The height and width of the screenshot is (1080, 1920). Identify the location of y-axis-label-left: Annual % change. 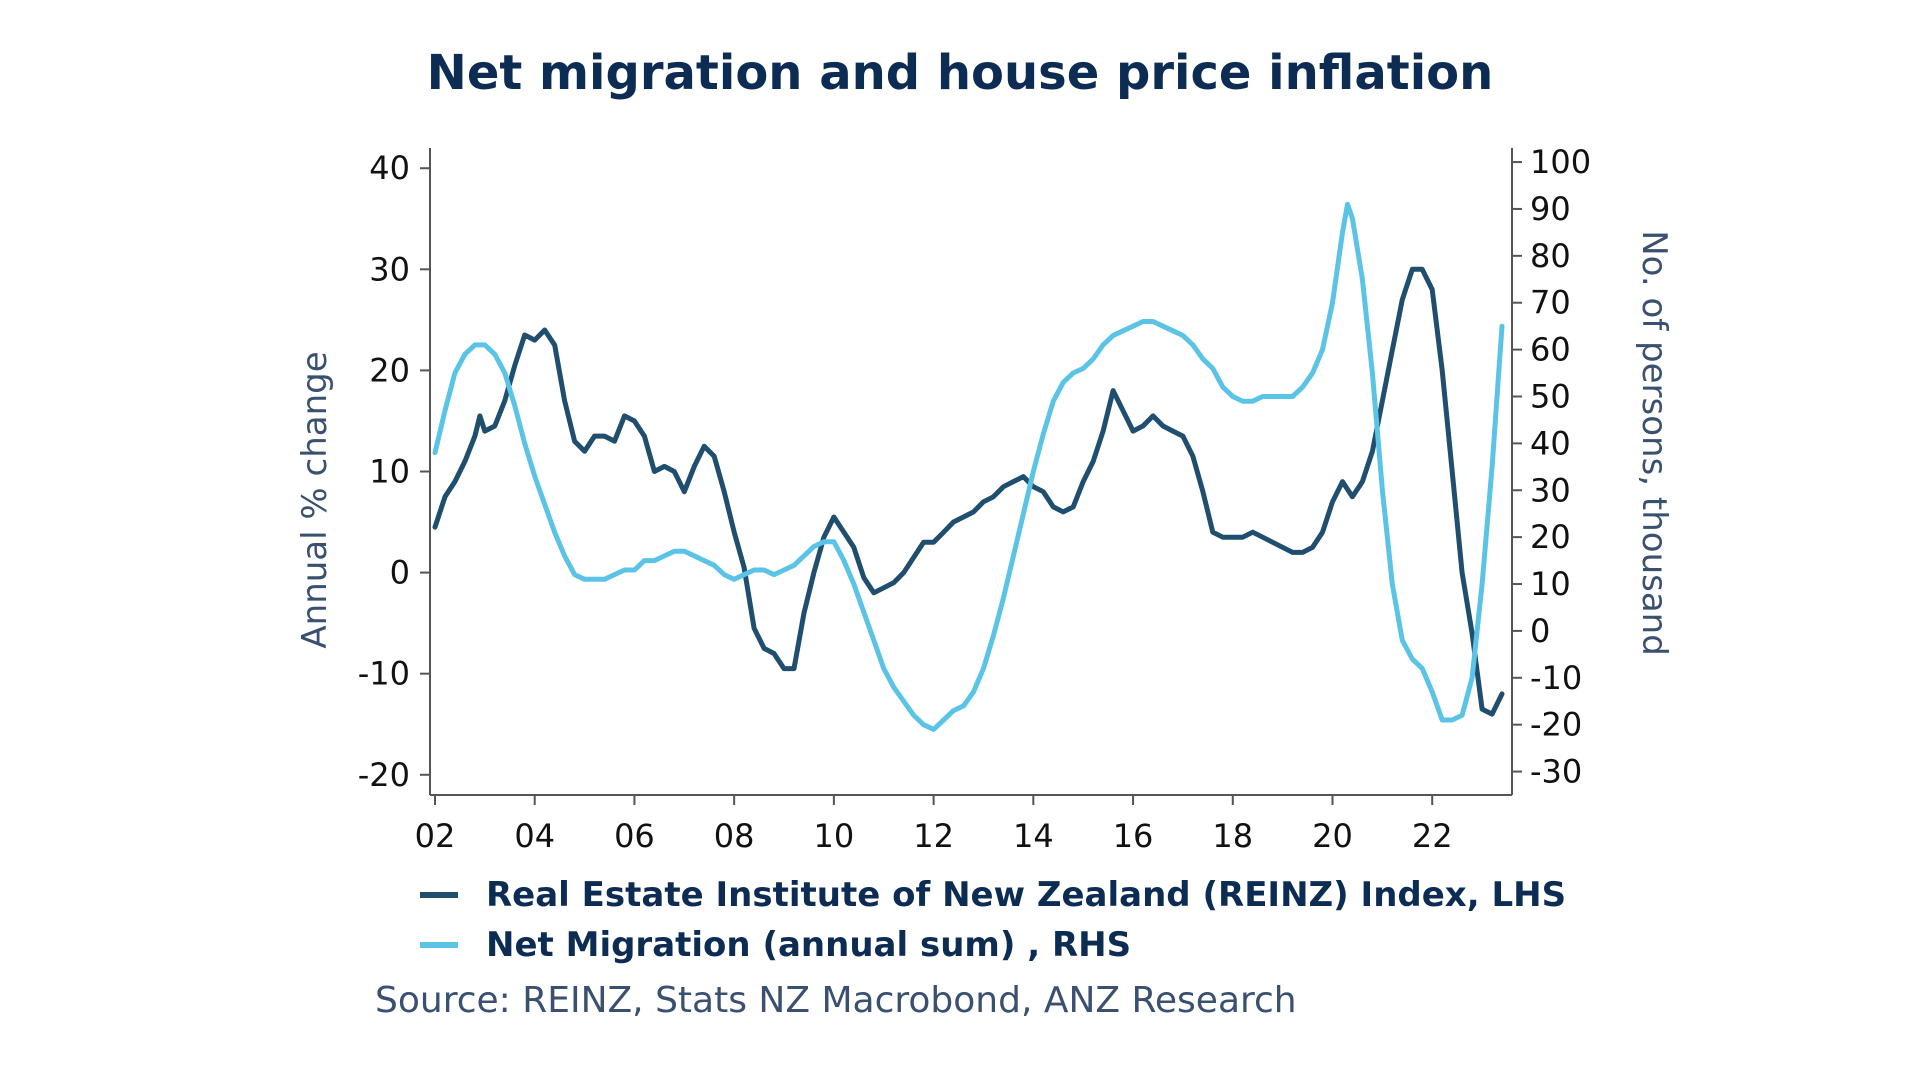
(315, 499).